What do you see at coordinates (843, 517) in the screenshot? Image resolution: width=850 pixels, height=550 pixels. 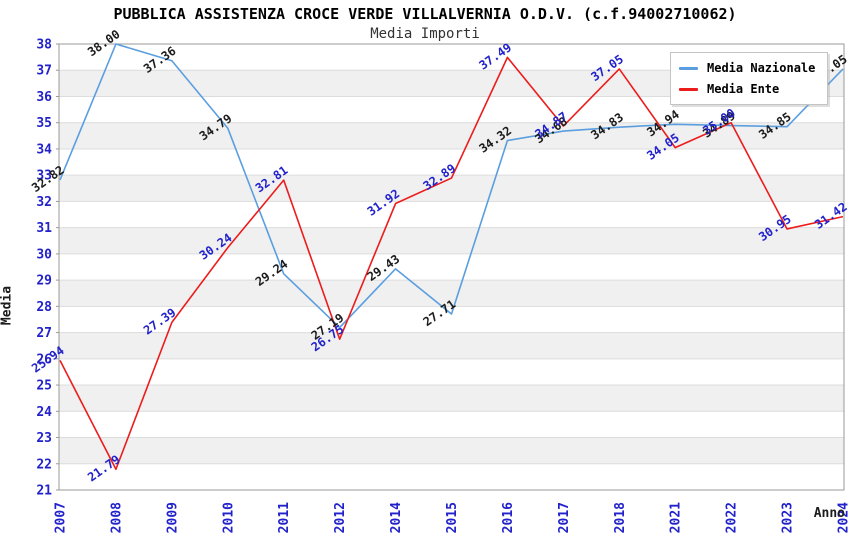 I see `x-tick-label: 2024` at bounding box center [843, 517].